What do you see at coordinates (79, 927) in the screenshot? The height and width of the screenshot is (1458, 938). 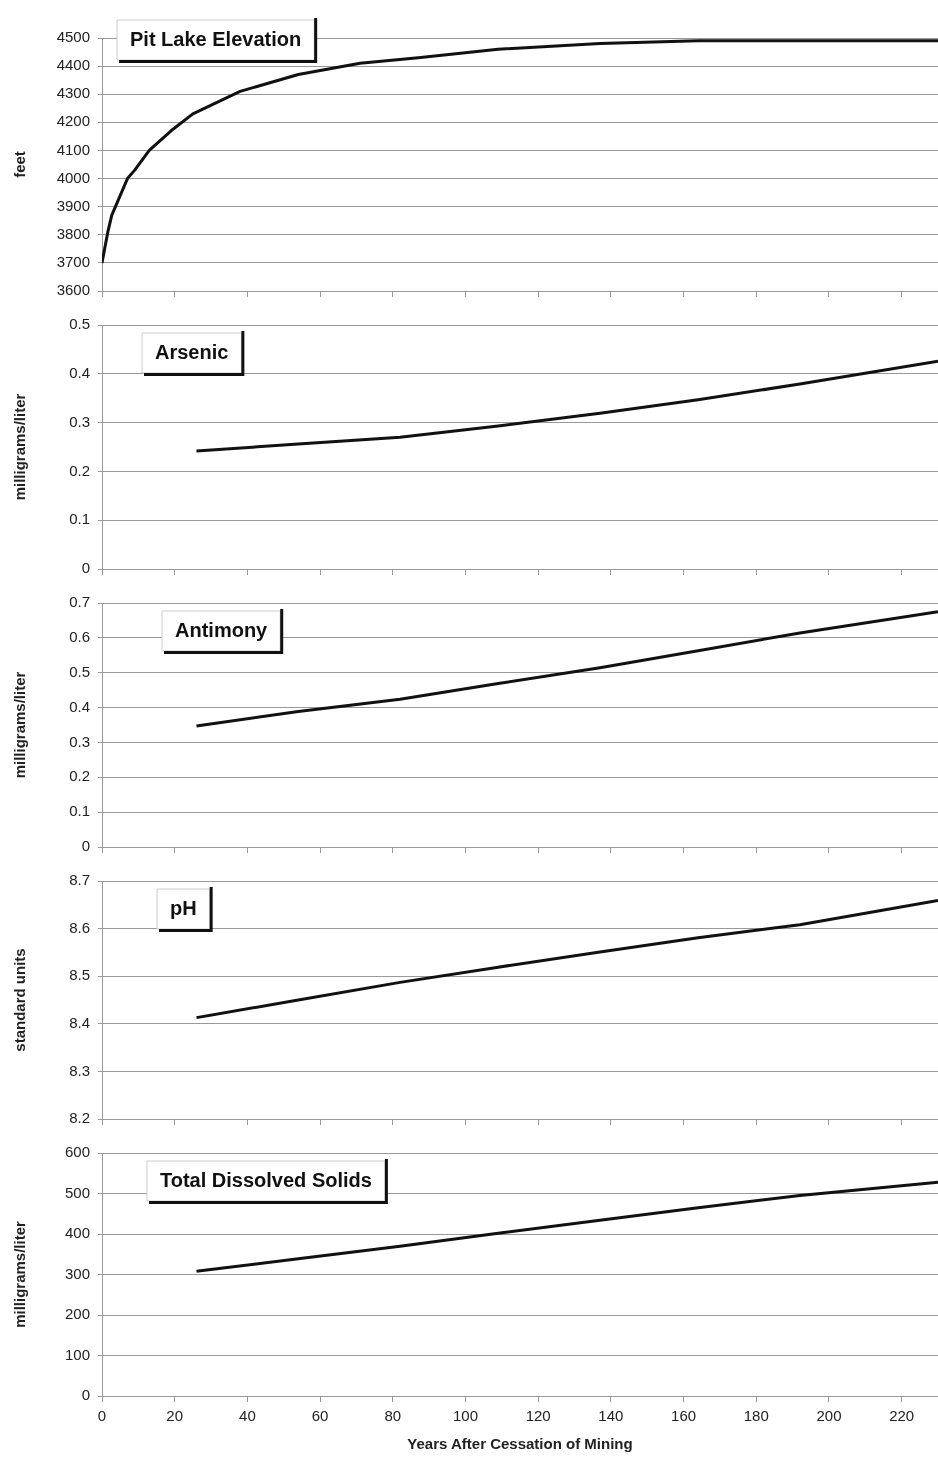 I see `y-tick-label: 8.6` at bounding box center [79, 927].